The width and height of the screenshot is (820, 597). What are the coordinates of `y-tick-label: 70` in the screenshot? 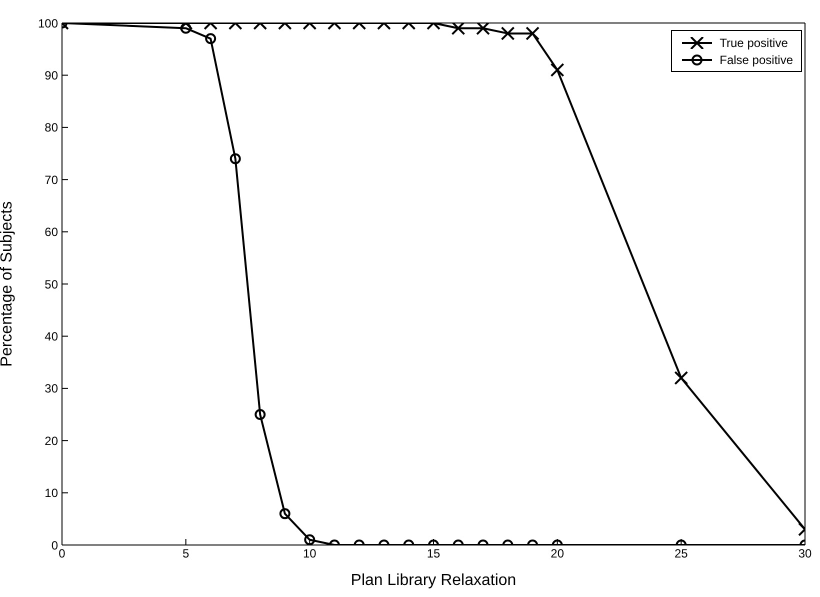 It's located at (51, 179).